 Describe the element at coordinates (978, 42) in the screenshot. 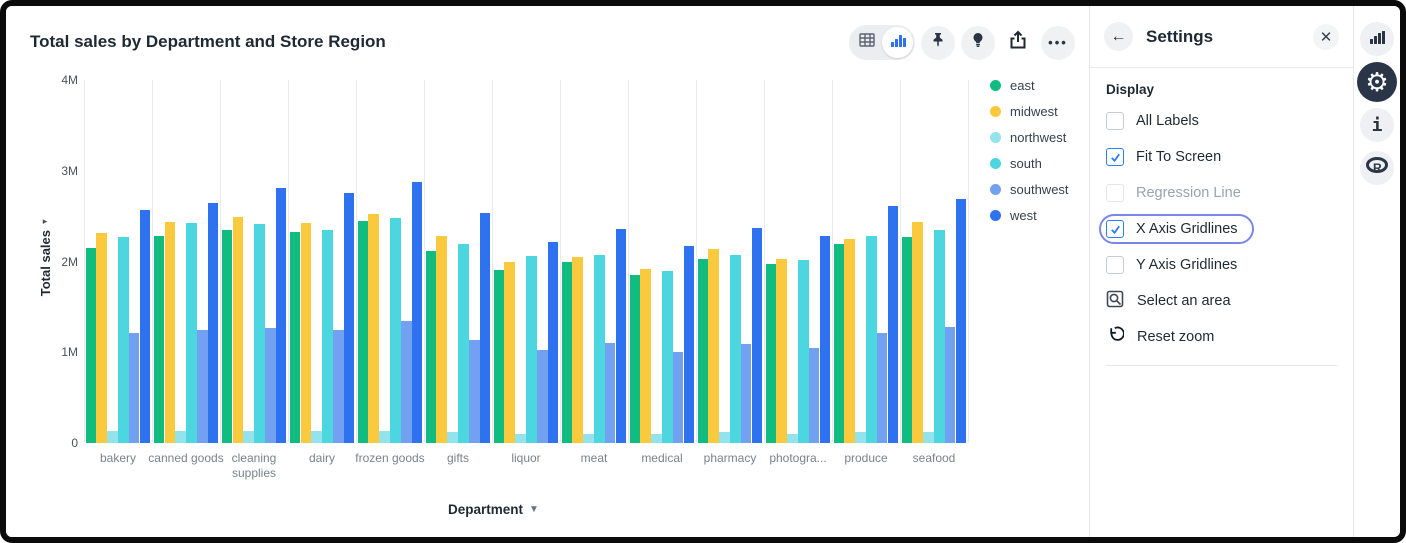

I see `insights-button` at that location.